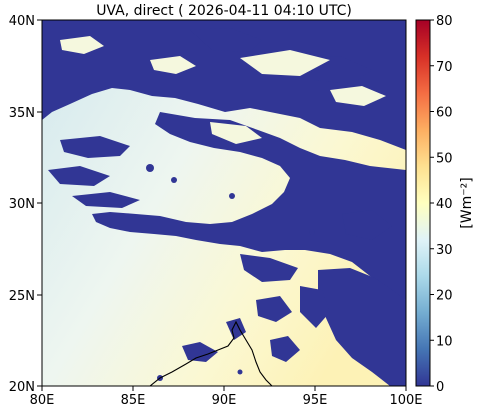 The width and height of the screenshot is (480, 412). I want to click on lon-tick-label: 90E, so click(224, 400).